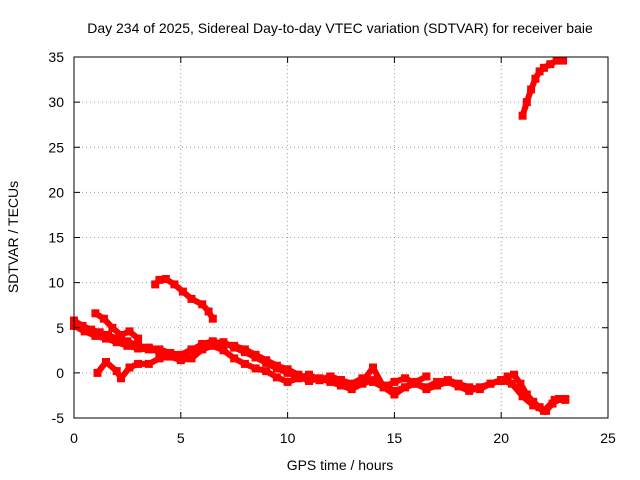 This screenshot has width=640, height=480. What do you see at coordinates (74, 438) in the screenshot?
I see `x-tick-label: 0` at bounding box center [74, 438].